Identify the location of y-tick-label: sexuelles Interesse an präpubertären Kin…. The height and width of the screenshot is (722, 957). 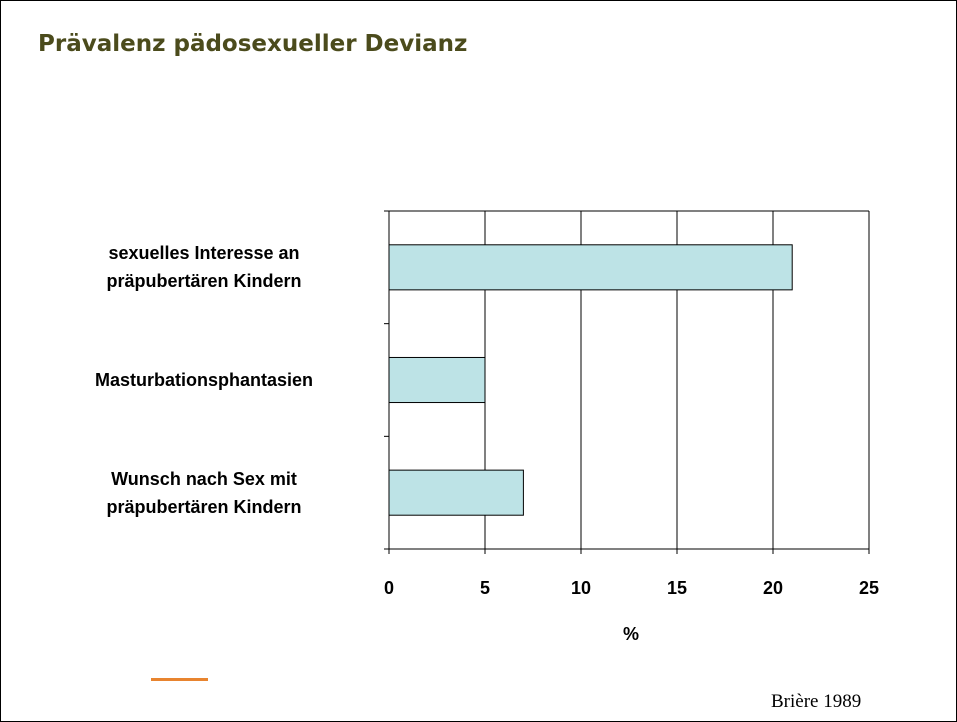
(204, 267).